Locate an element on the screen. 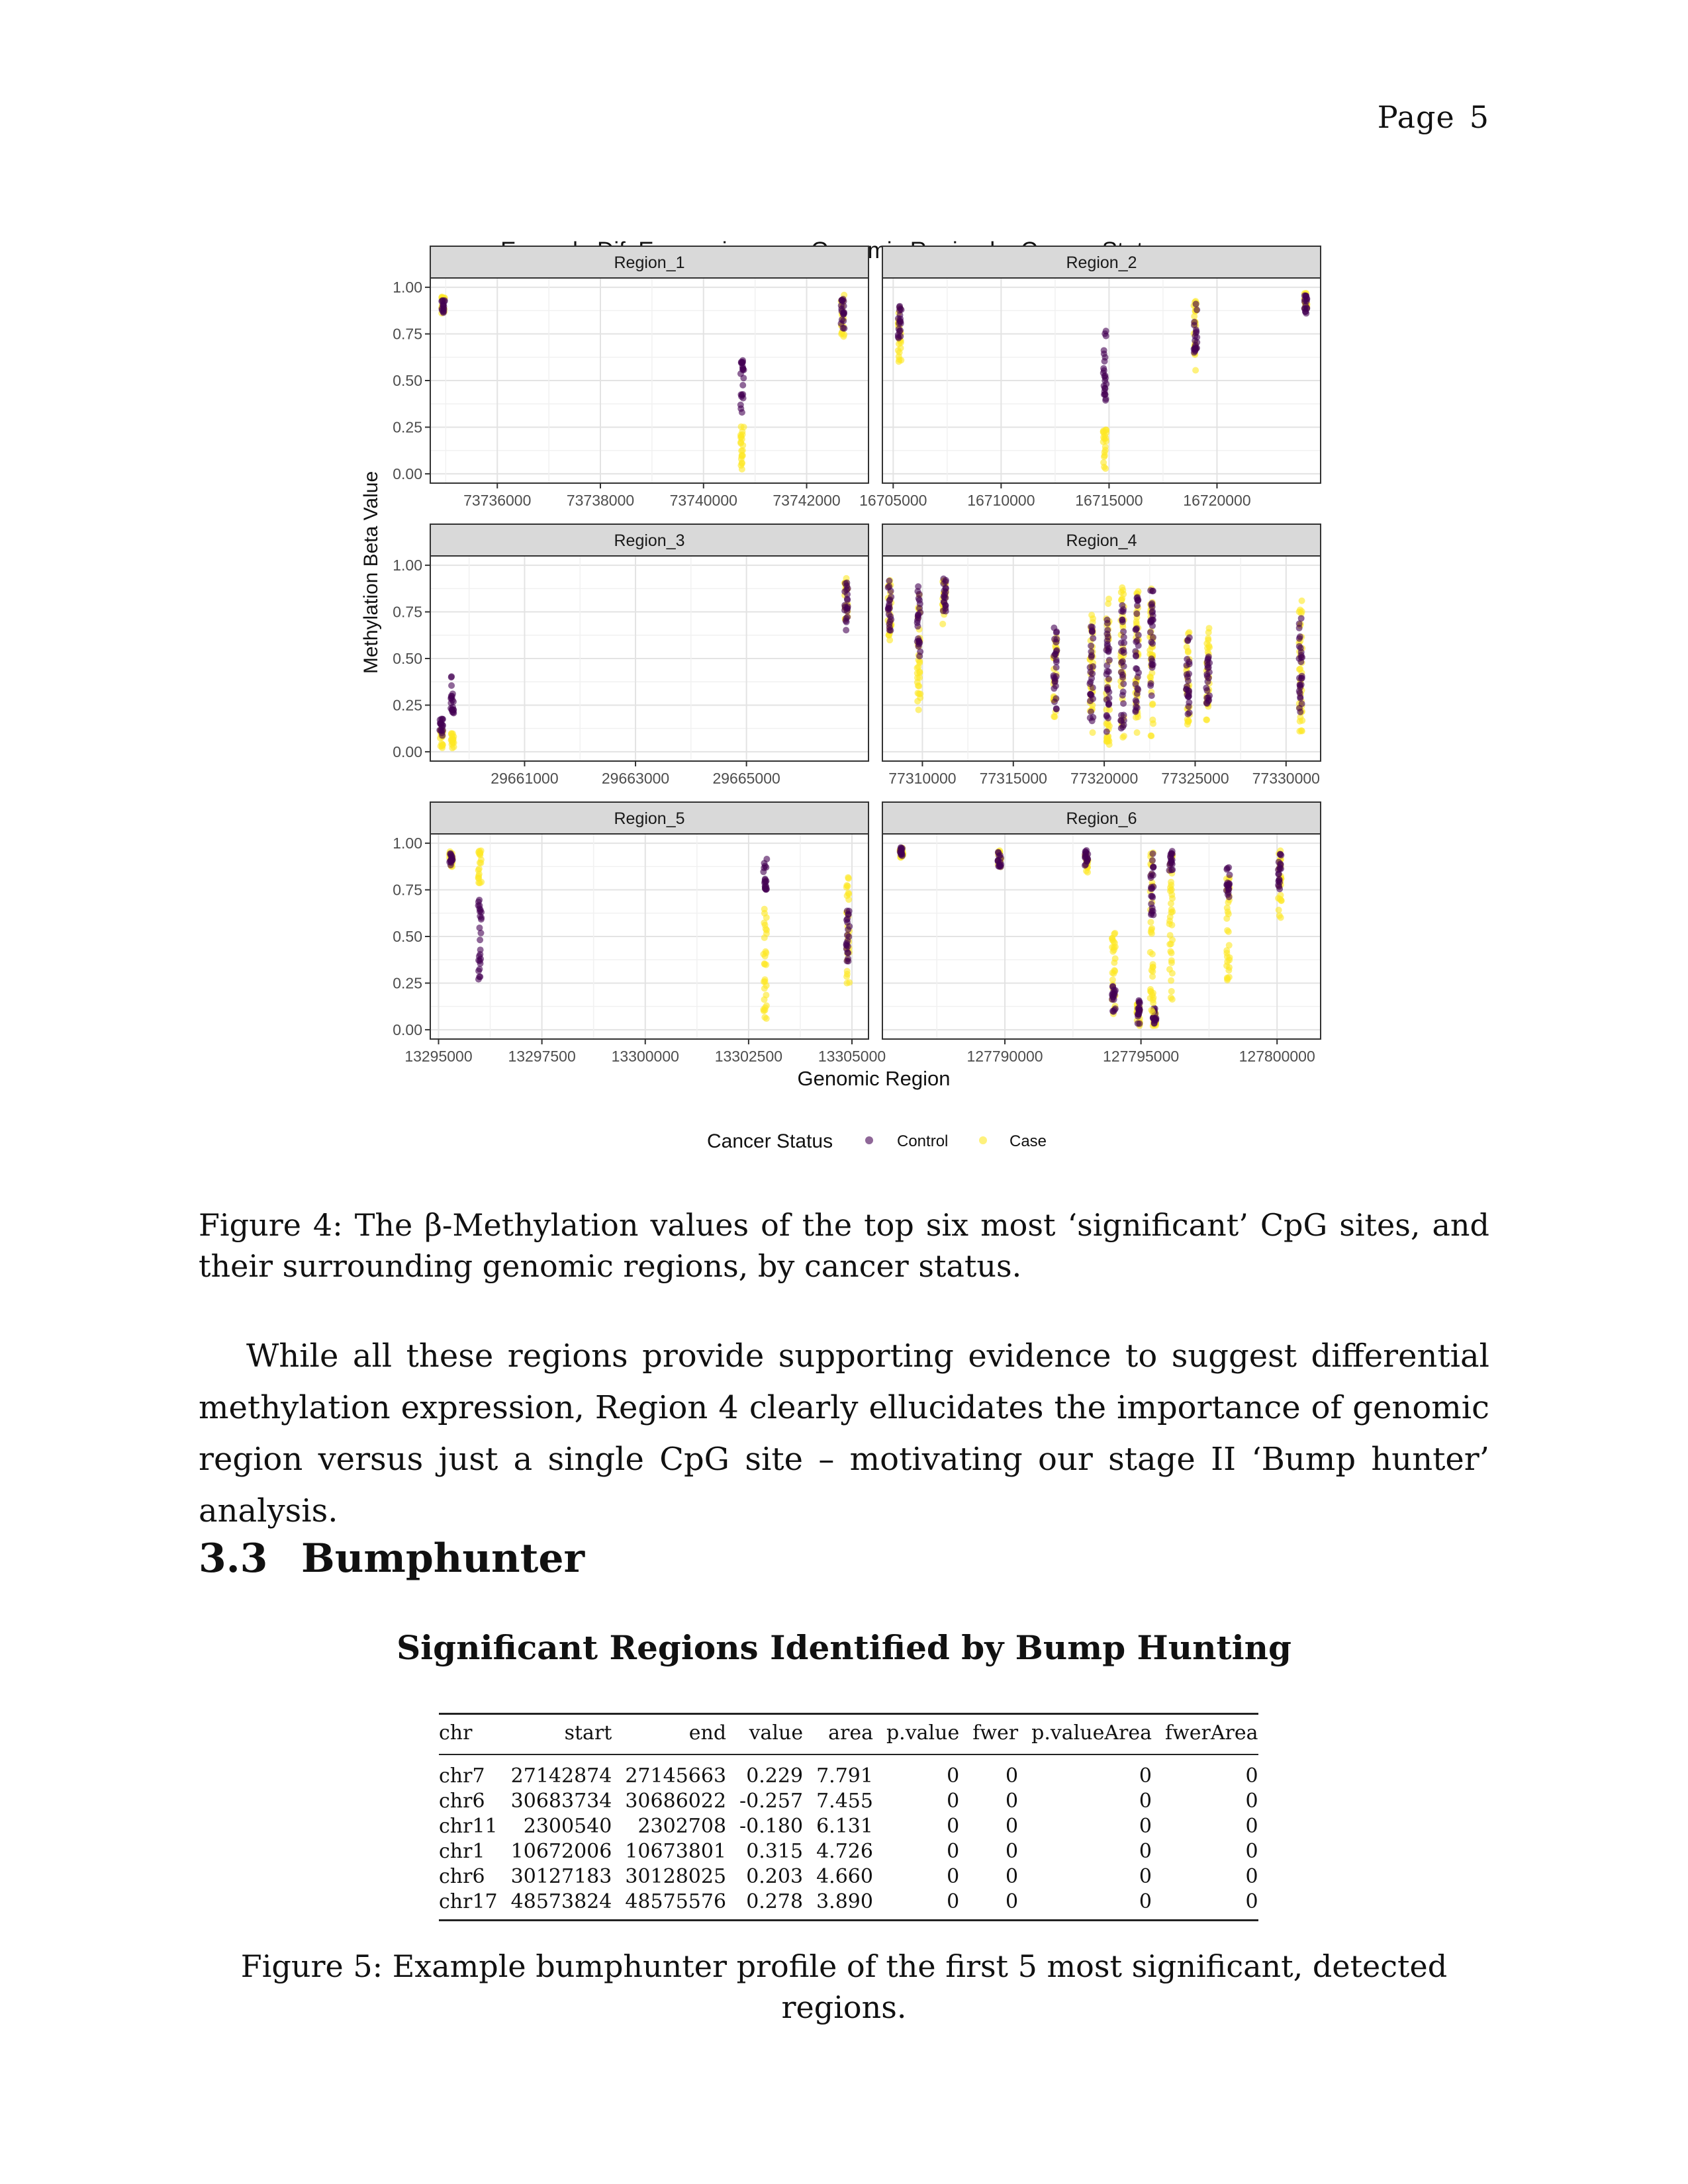  table-cell: 6.131 is located at coordinates (844, 1826).